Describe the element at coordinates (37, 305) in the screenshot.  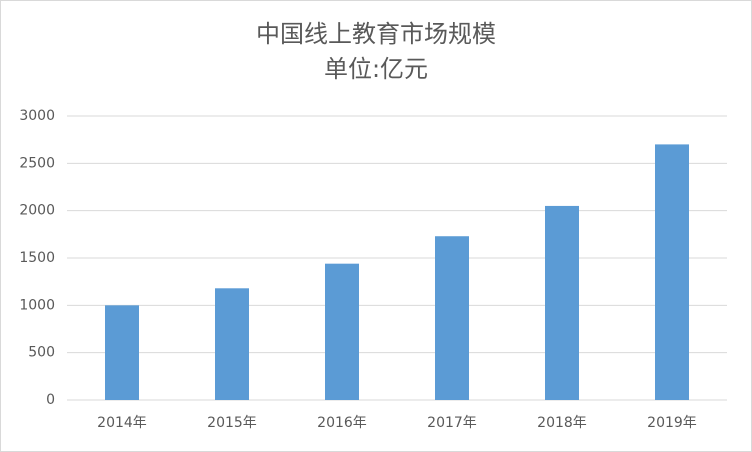
I see `y-tick-label: 1000` at that location.